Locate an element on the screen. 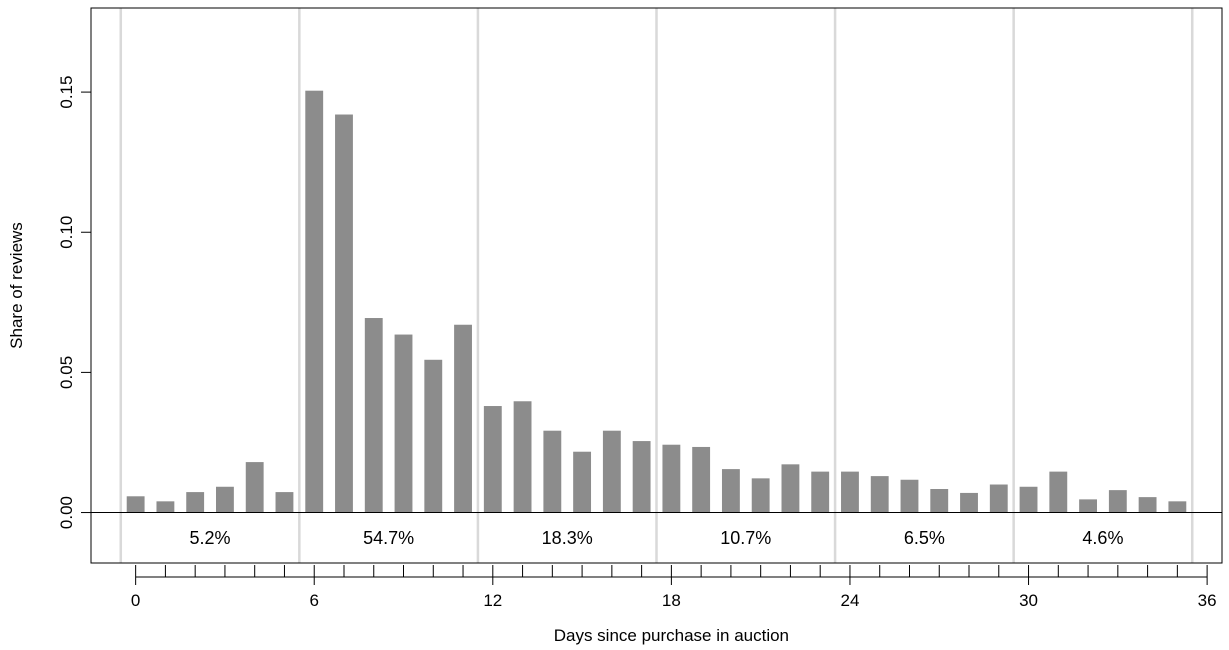  y-tick-label: 0.00 is located at coordinates (66, 512).